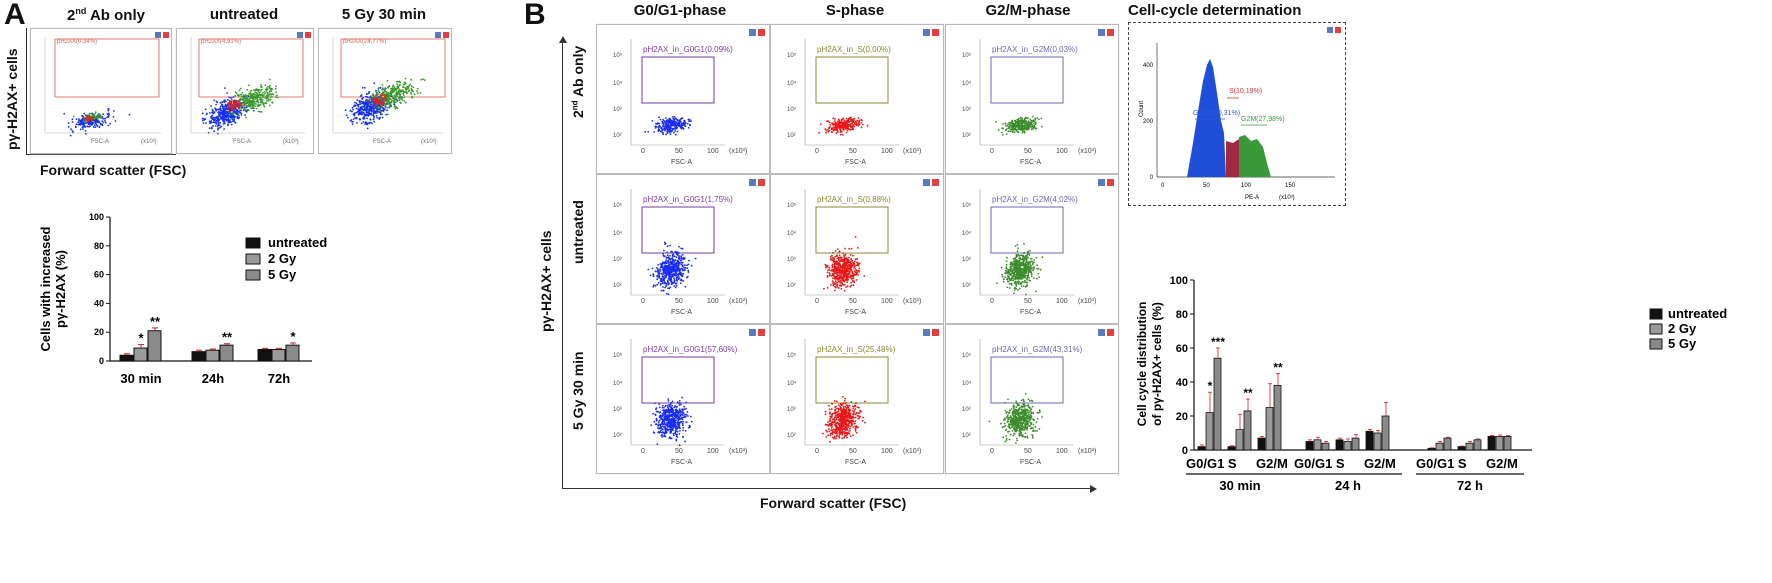 The width and height of the screenshot is (1772, 583). Describe the element at coordinates (12, 99) in the screenshot. I see `panel-a-y-axis-title: pγ-H2AX+ cells` at that location.